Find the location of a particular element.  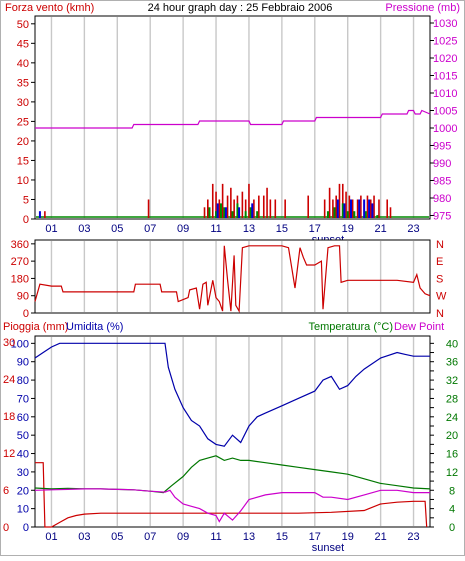

humidity-tick-label: 70 is located at coordinates (23, 399).